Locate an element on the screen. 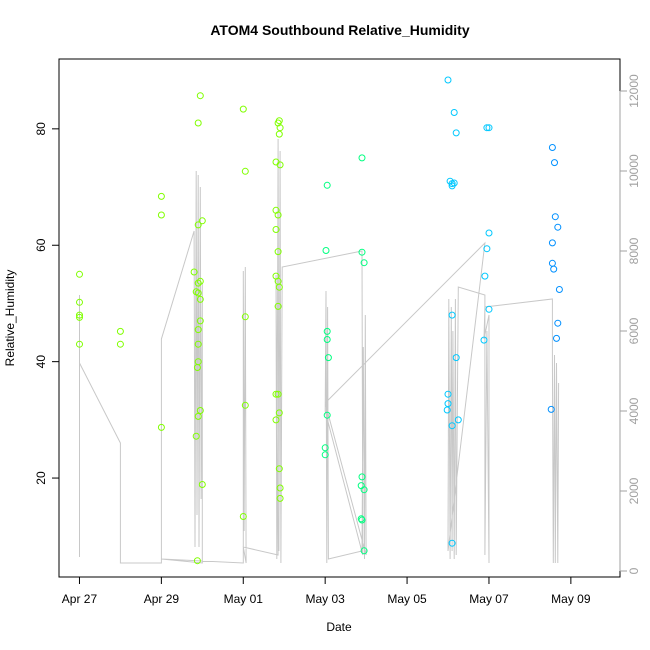  y-tick-label: 60 is located at coordinates (41, 245).